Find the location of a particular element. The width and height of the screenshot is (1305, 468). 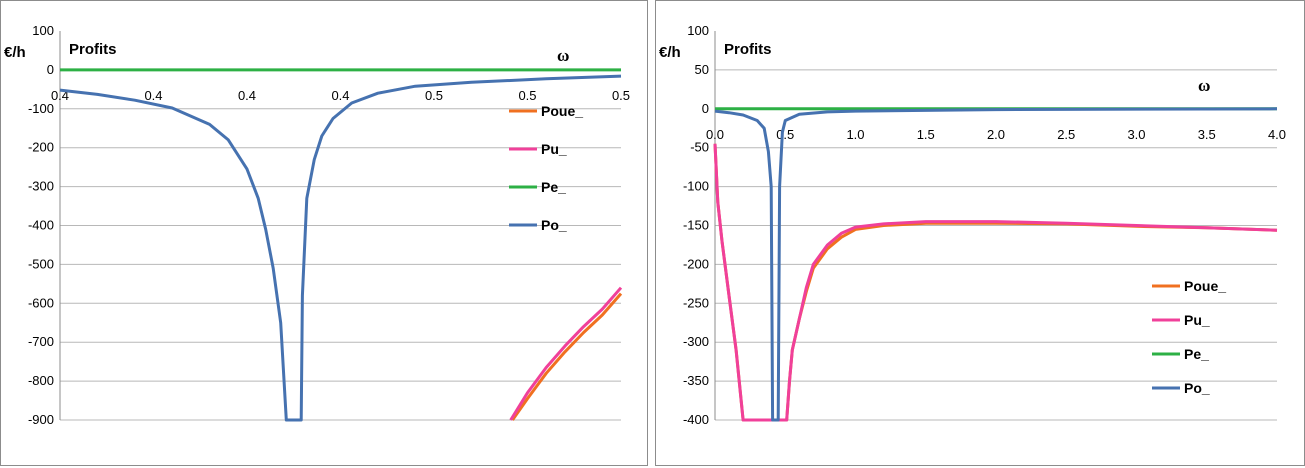

x-tick-label: 1.5 is located at coordinates (926, 134).